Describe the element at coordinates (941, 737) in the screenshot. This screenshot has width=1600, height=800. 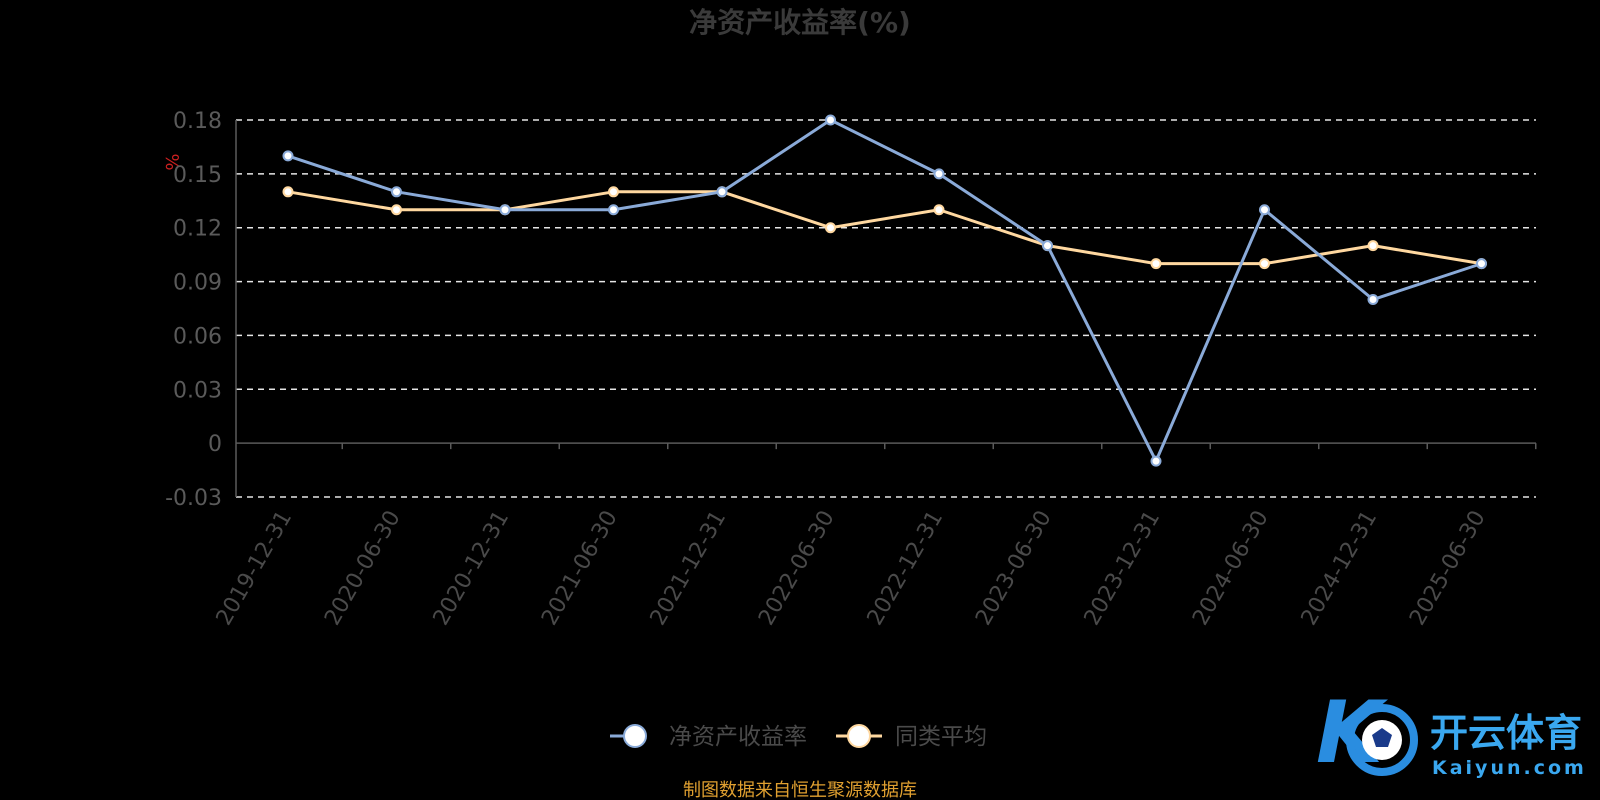
I see `legend-peer-label: 同类平均` at that location.